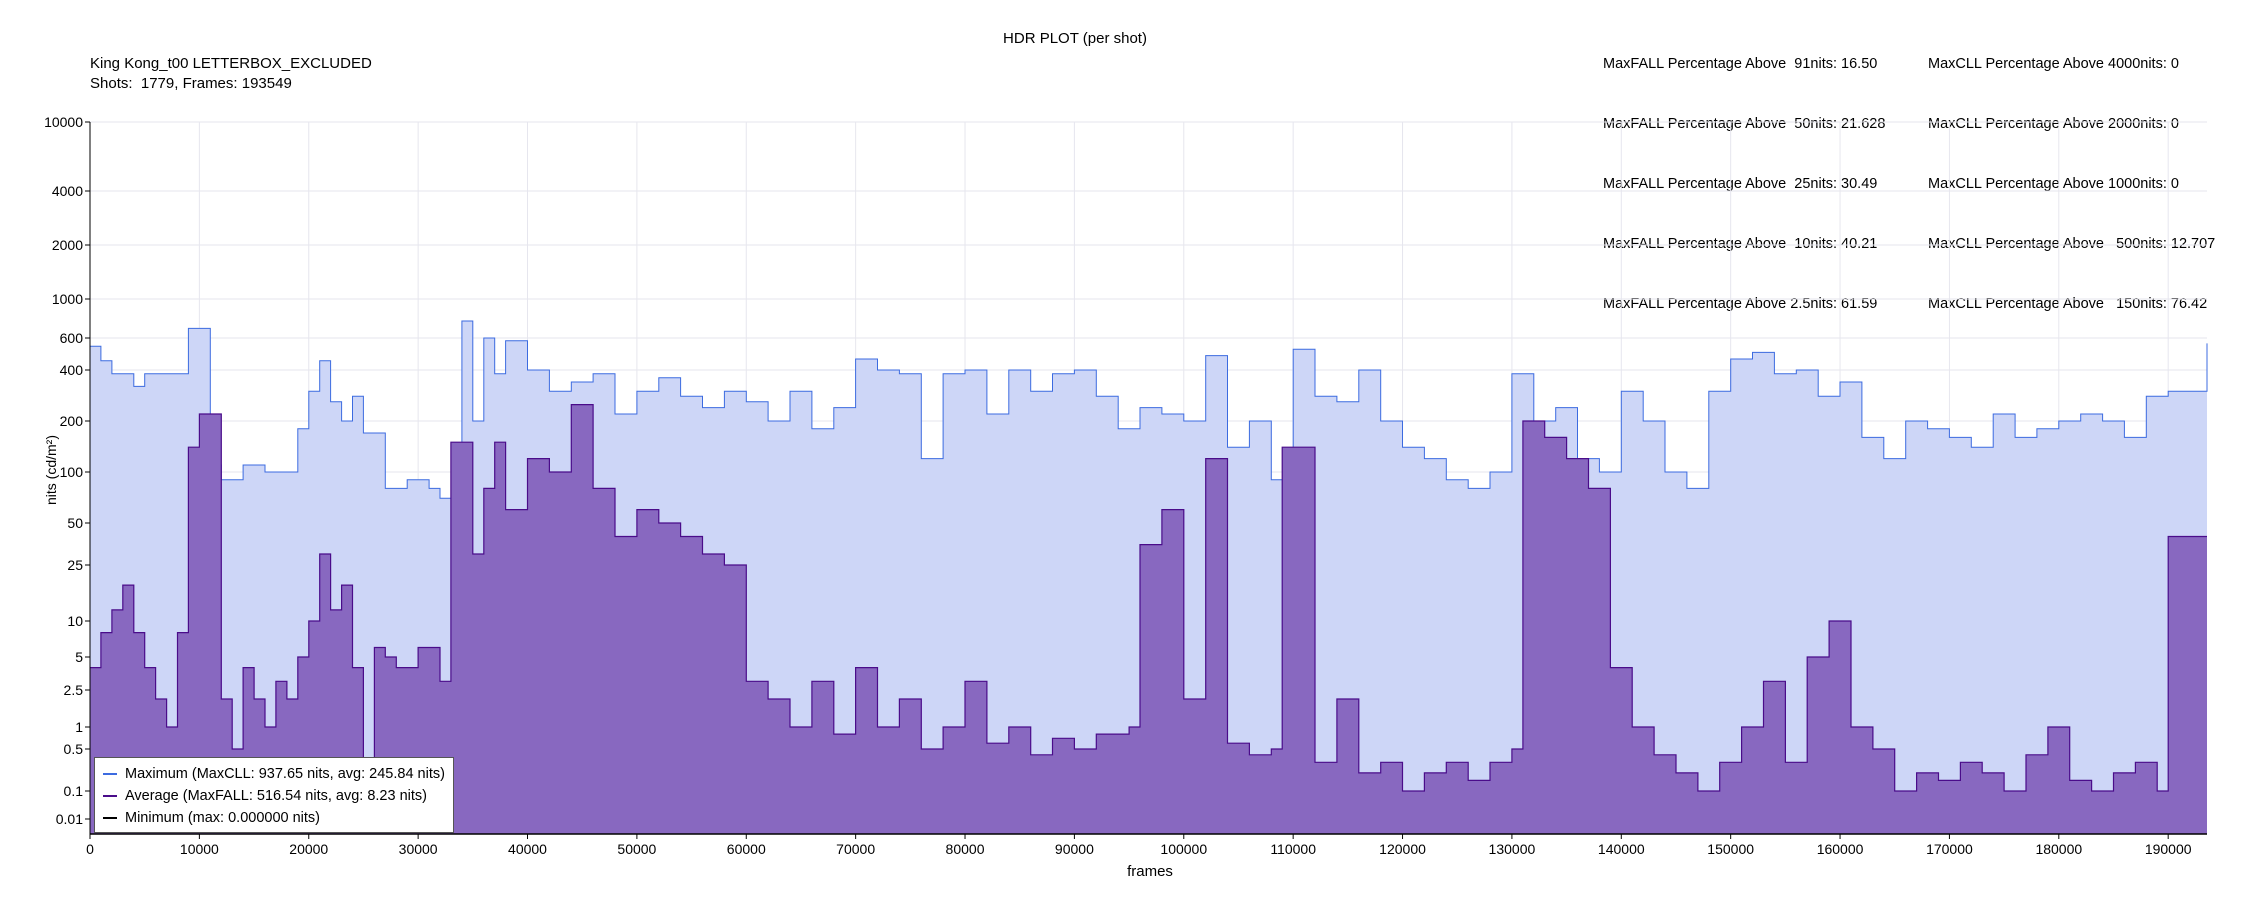 This screenshot has height=900, width=2250. Describe the element at coordinates (1402, 849) in the screenshot. I see `x-tick-label: 120000` at that location.